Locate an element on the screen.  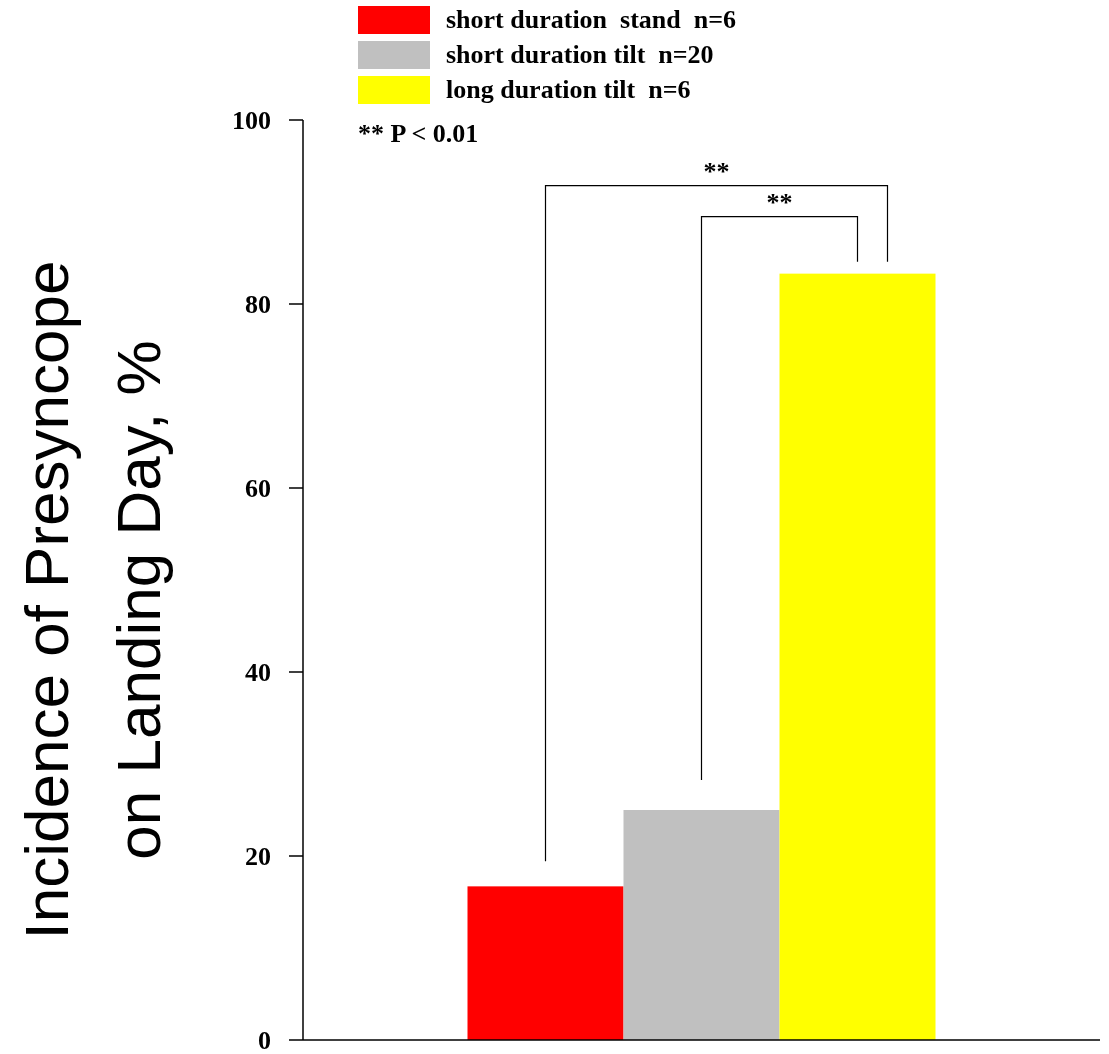
y-tick-label: 80 is located at coordinates (258, 305).